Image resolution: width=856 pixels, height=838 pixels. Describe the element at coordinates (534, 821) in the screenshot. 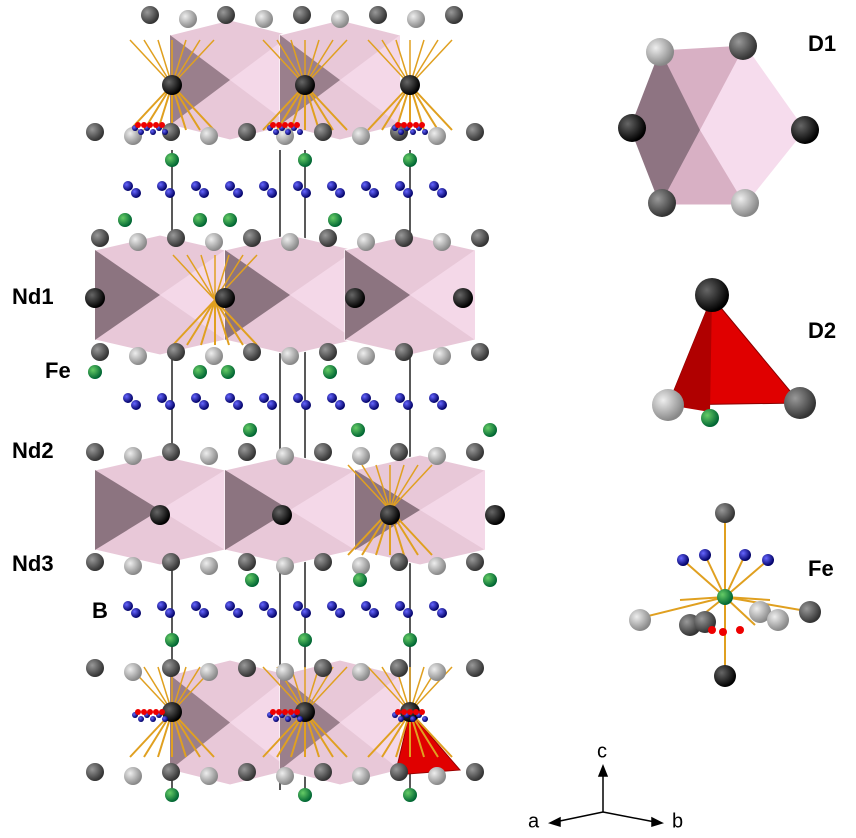

I see `axis-label: a` at that location.